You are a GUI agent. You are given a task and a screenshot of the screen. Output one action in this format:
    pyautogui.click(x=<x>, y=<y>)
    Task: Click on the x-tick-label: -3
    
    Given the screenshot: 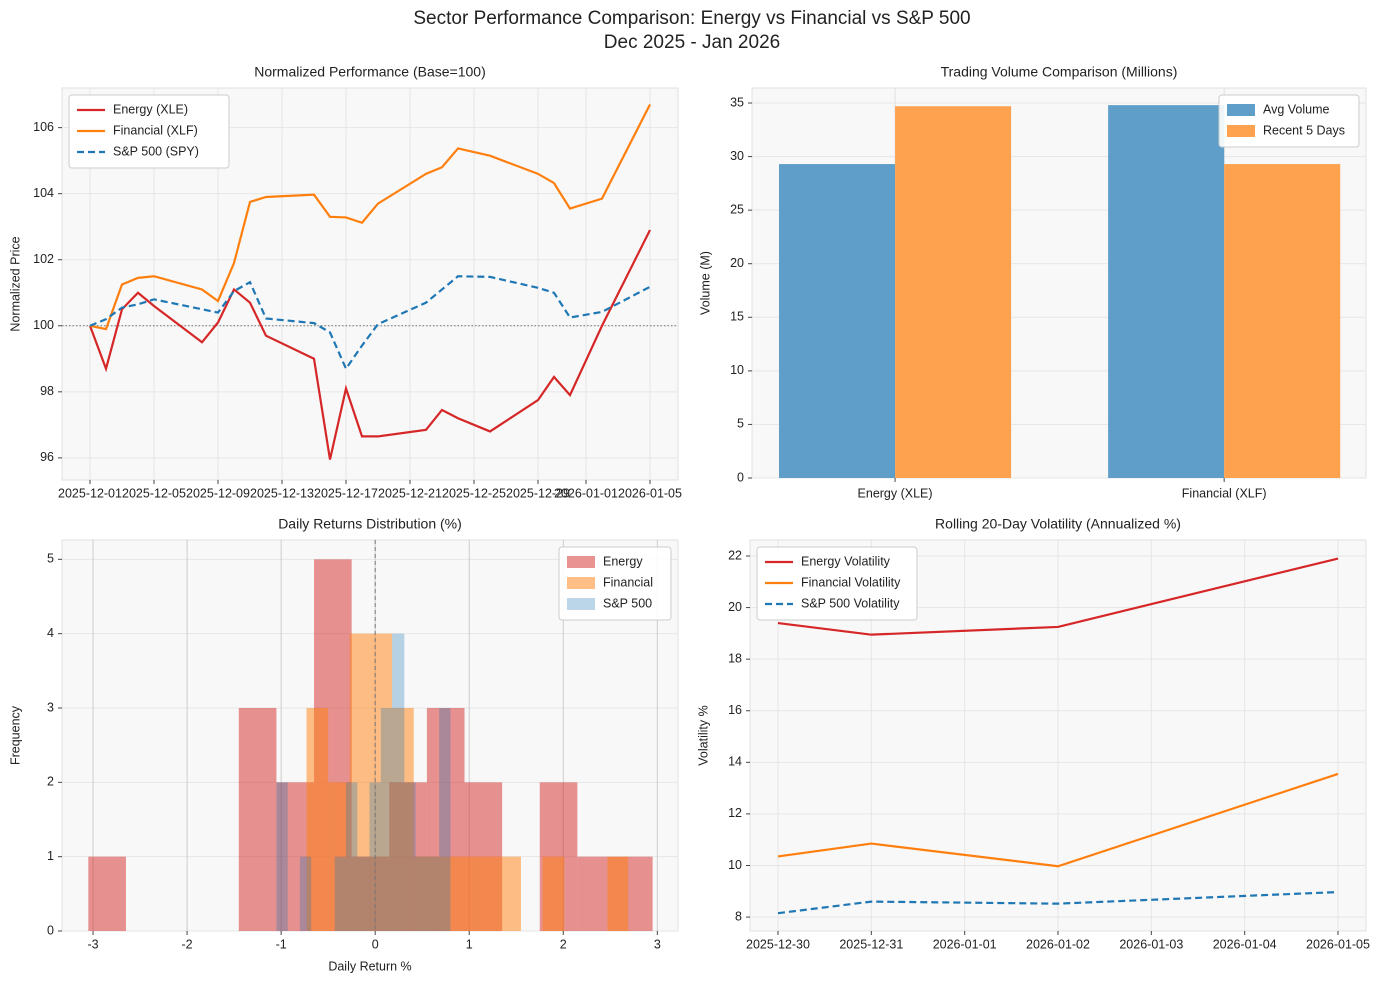 What is the action you would take?
    pyautogui.click(x=92, y=944)
    